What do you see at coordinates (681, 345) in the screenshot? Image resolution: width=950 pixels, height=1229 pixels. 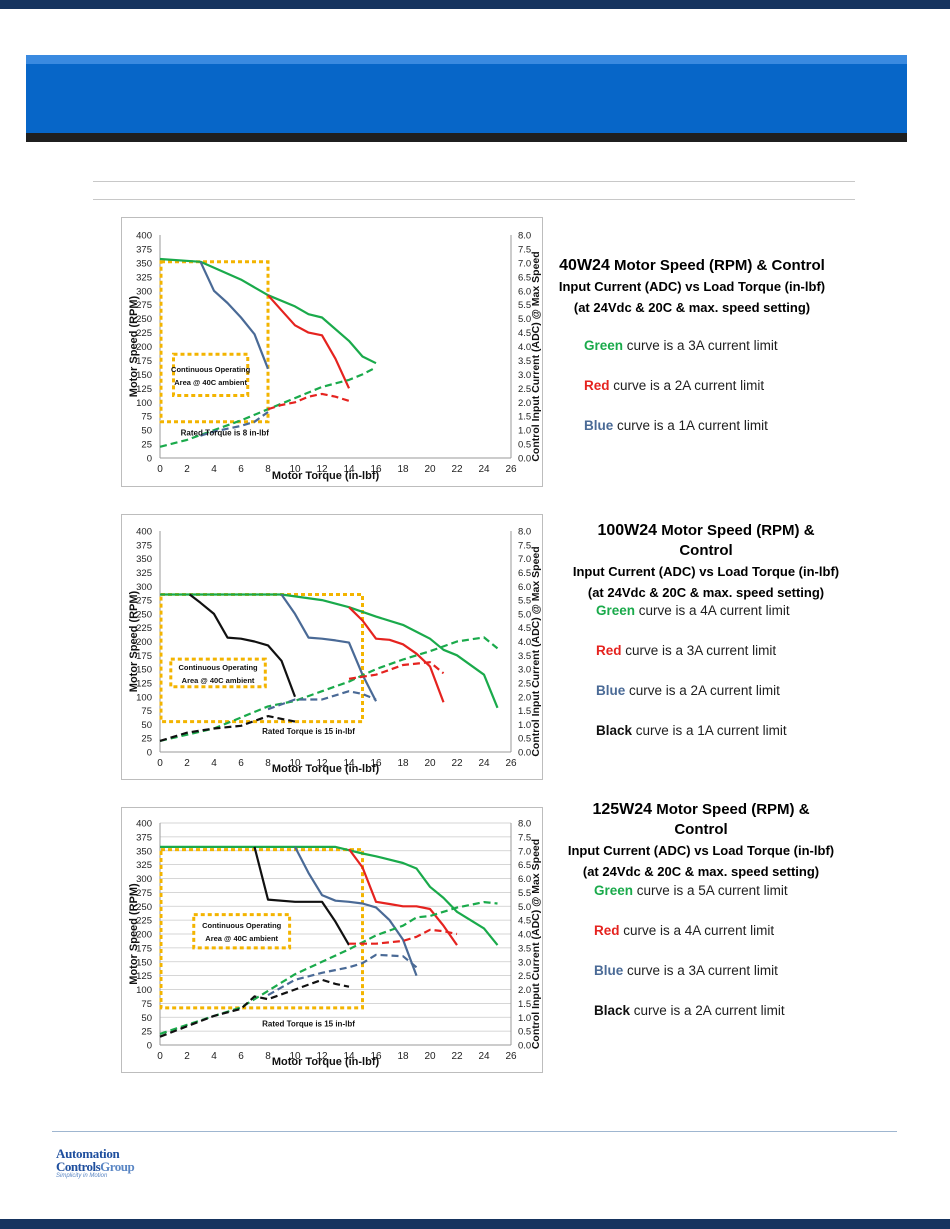 I see `legend-green: Green curve is a 3A current limit` at bounding box center [681, 345].